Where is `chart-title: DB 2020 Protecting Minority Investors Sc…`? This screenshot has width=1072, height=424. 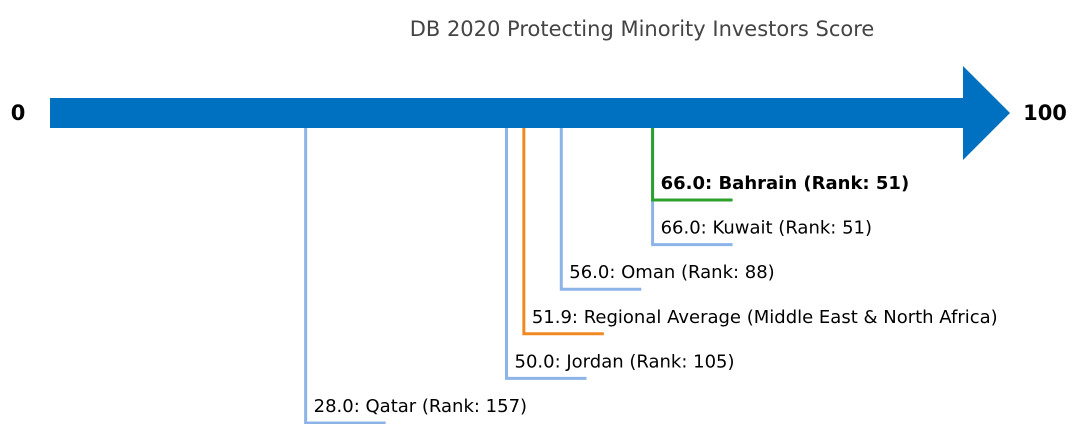
chart-title: DB 2020 Protecting Minority Investors Sc… is located at coordinates (642, 29).